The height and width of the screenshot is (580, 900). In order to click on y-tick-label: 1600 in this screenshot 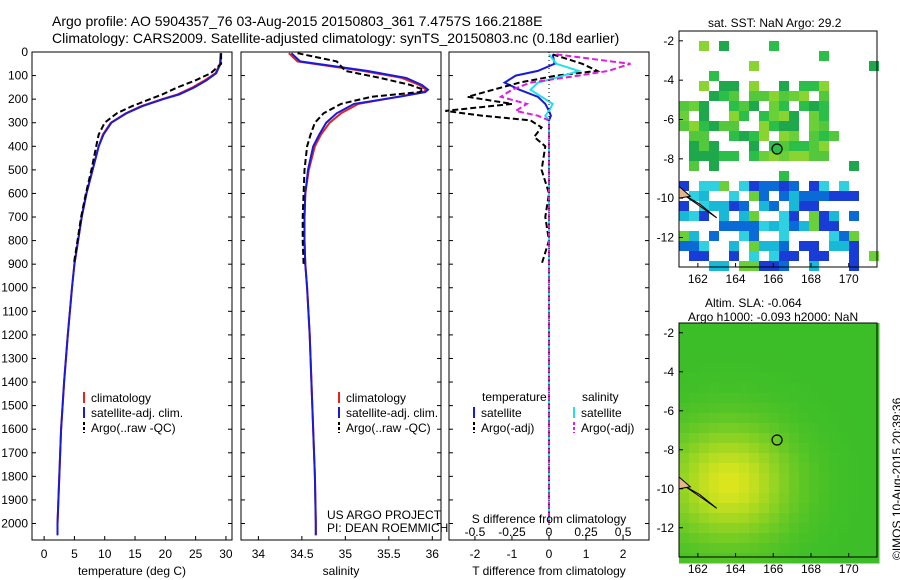, I will do `click(14, 429)`.